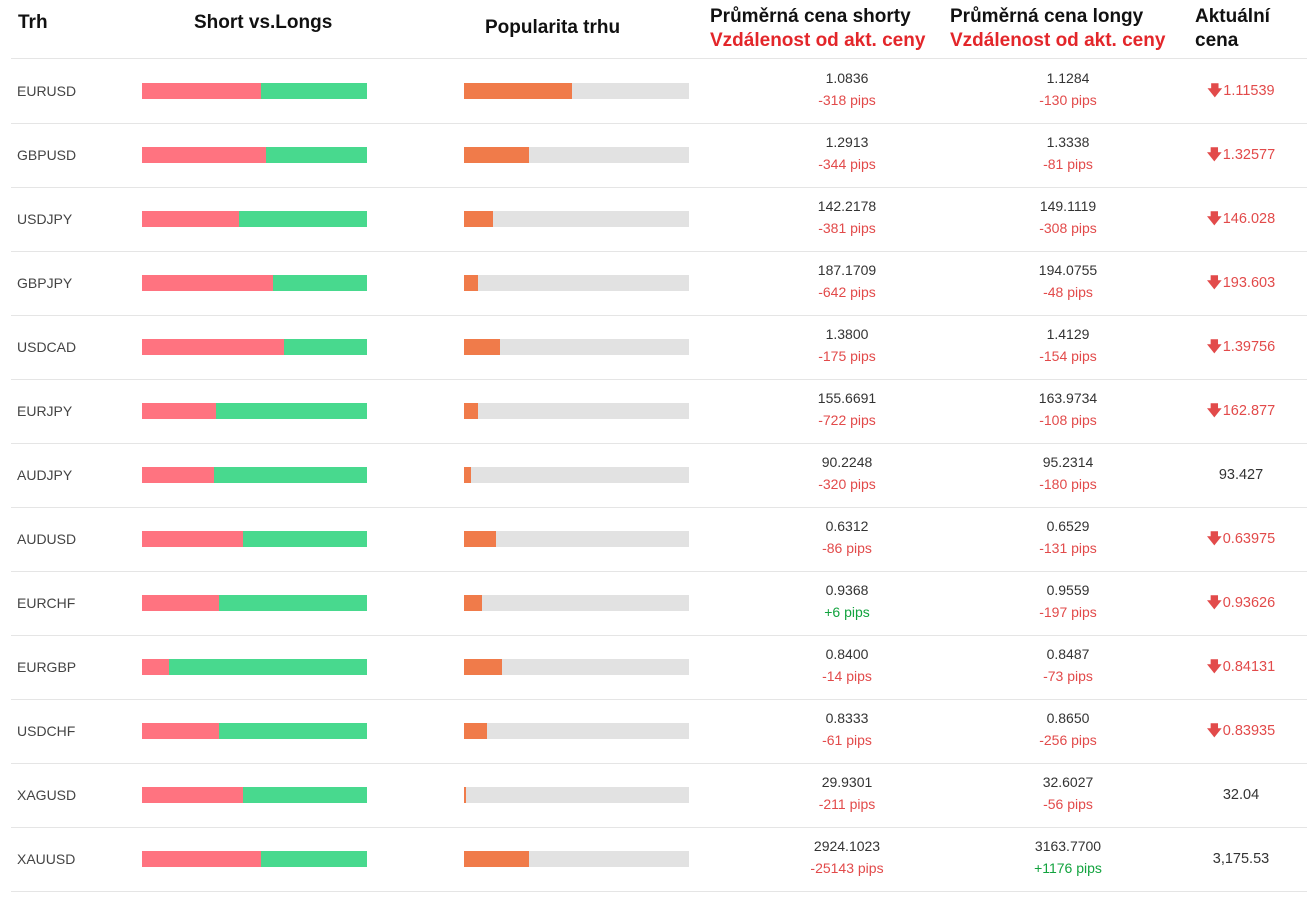  Describe the element at coordinates (847, 868) in the screenshot. I see `avg-short-pips: -25143 pips` at that location.